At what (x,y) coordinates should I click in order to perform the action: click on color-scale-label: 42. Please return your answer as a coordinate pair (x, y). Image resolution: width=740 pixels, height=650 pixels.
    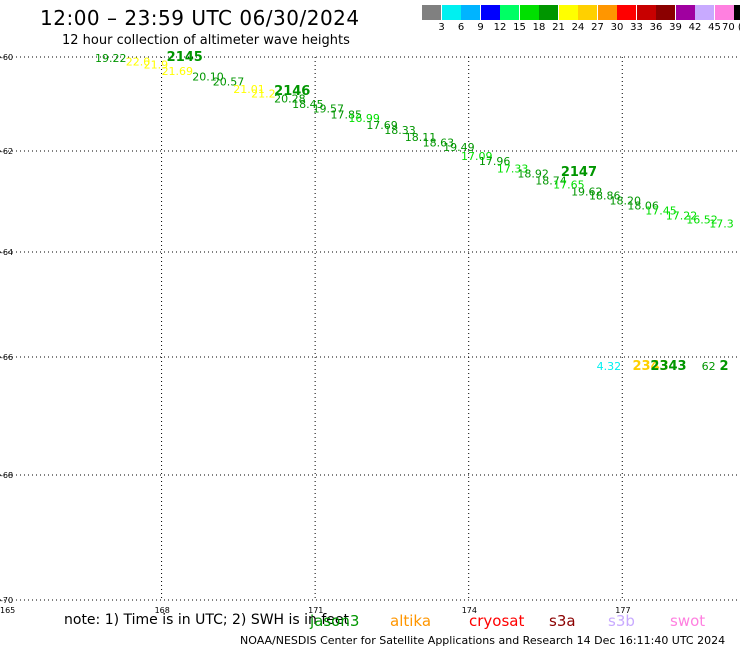
    Looking at the image, I should click on (695, 27).